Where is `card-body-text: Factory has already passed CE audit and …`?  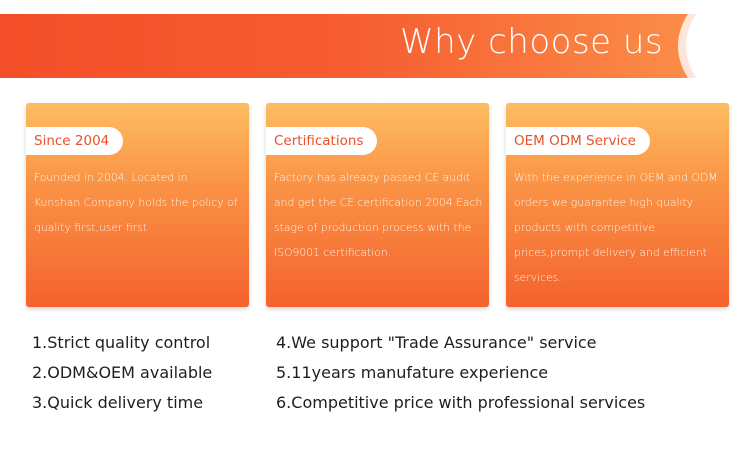 card-body-text: Factory has already passed CE audit and … is located at coordinates (378, 215).